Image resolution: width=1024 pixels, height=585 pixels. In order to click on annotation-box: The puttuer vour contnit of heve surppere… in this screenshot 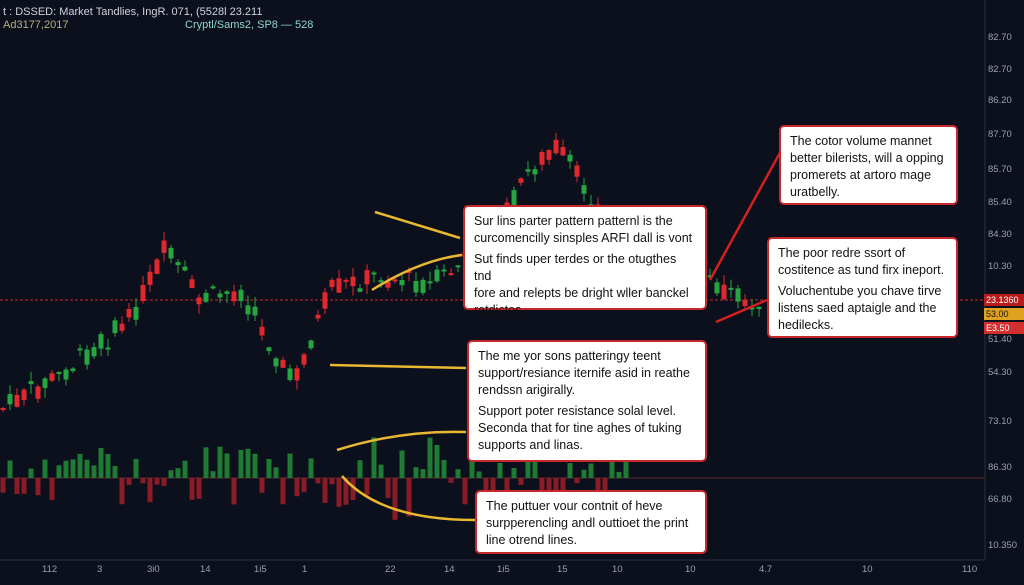, I will do `click(591, 522)`.